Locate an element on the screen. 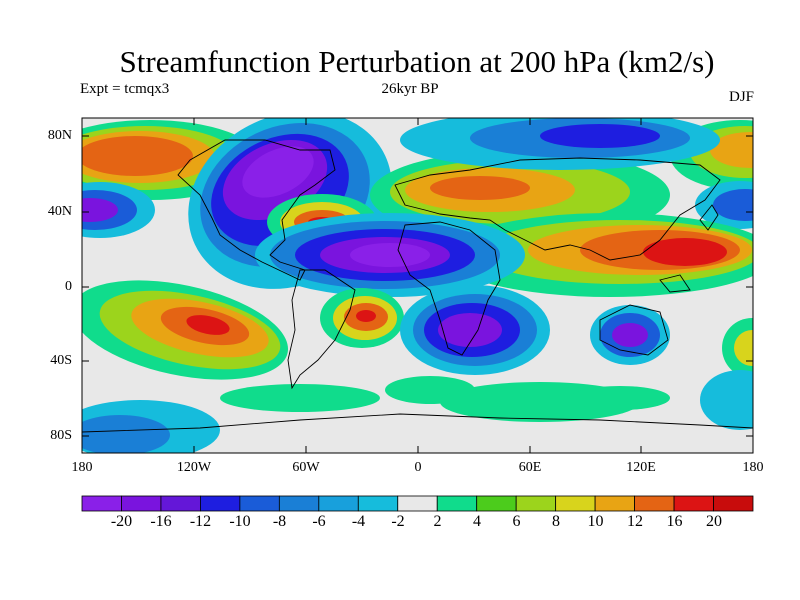 The image size is (800, 600). y-tick-label: 40N is located at coordinates (59, 211).